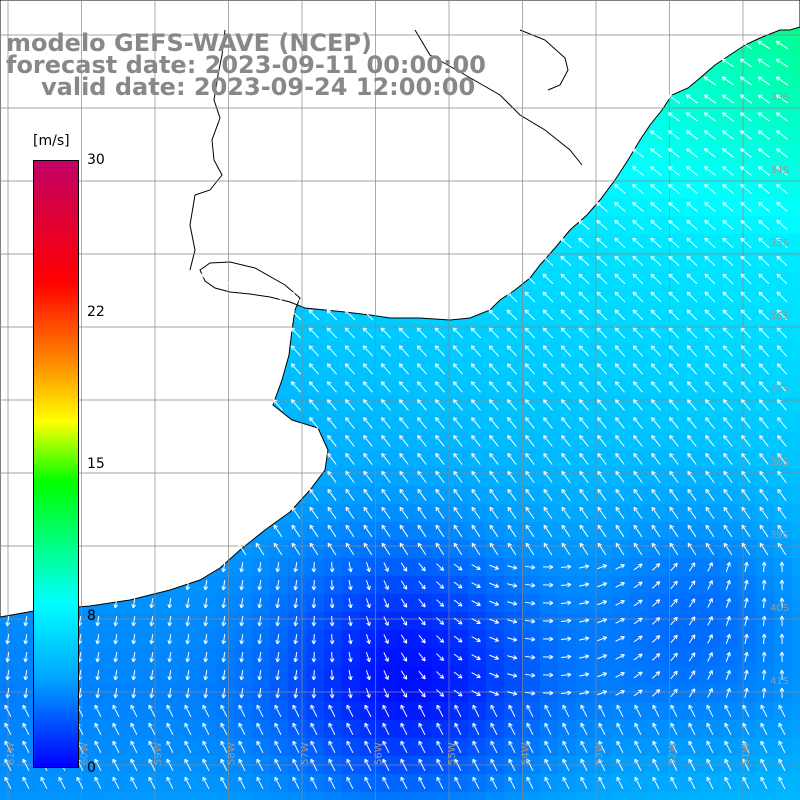 Image resolution: width=800 pixels, height=800 pixels. What do you see at coordinates (526, 753) in the screenshot?
I see `lon-label: 54W` at bounding box center [526, 753].